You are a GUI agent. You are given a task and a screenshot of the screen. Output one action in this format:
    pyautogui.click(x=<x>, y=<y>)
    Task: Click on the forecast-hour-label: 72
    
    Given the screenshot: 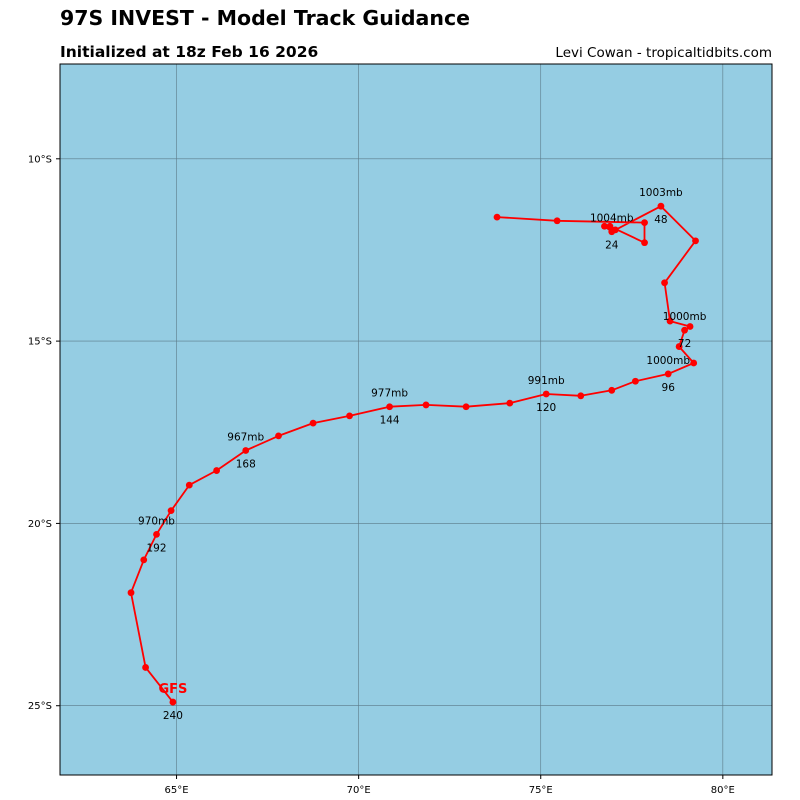 What is the action you would take?
    pyautogui.click(x=684, y=344)
    